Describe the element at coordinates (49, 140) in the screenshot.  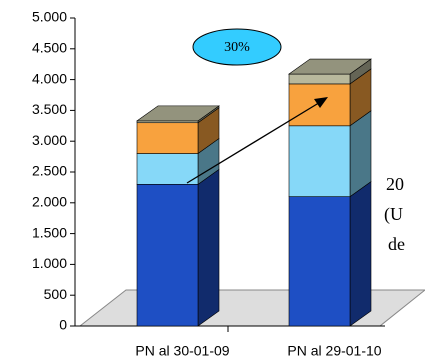
I see `y-tick-label: 3.000` at that location.